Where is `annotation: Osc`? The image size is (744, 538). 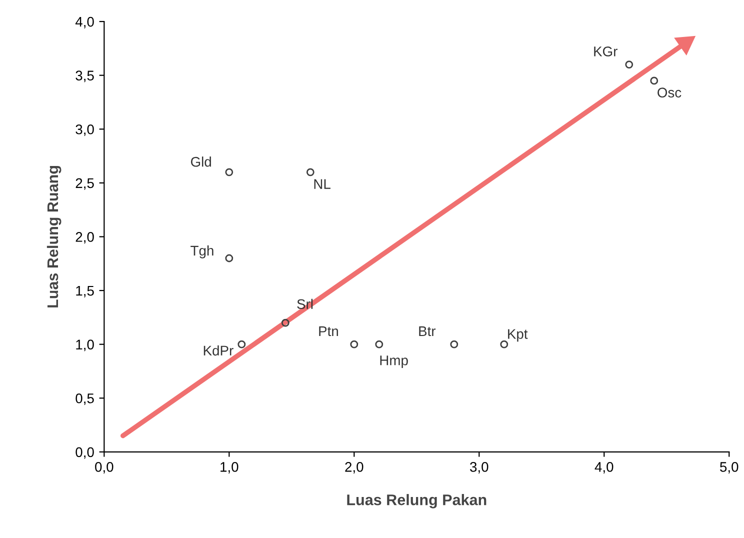 annotation: Osc is located at coordinates (670, 93).